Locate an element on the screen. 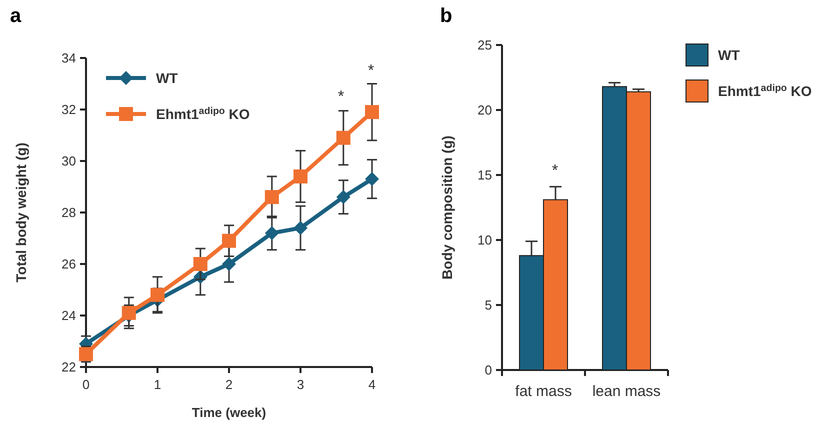  y-tick-label: 10 is located at coordinates (485, 240).